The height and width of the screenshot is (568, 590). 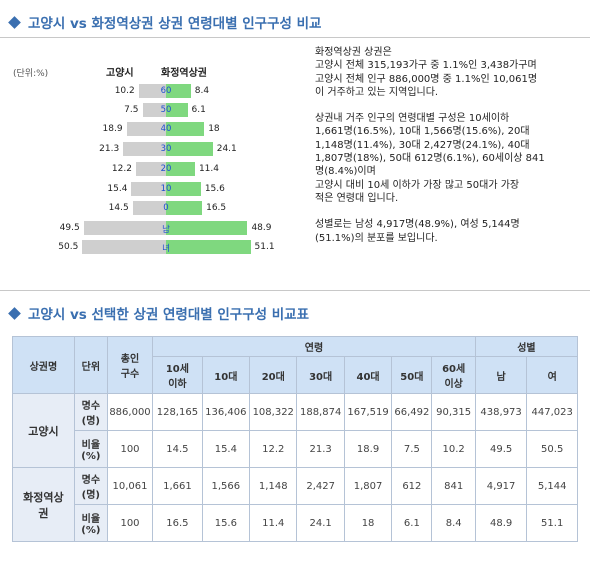 What do you see at coordinates (43, 504) in the screenshot?
I see `area-name-cell: 화정역상 권` at bounding box center [43, 504].